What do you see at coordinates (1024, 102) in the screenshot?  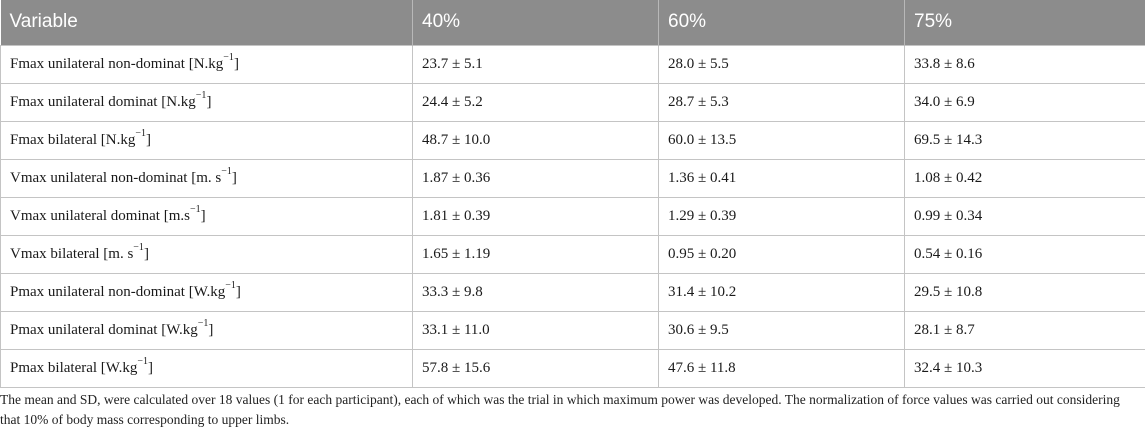 I see `value-75: 34.0 ± 6.9` at bounding box center [1024, 102].